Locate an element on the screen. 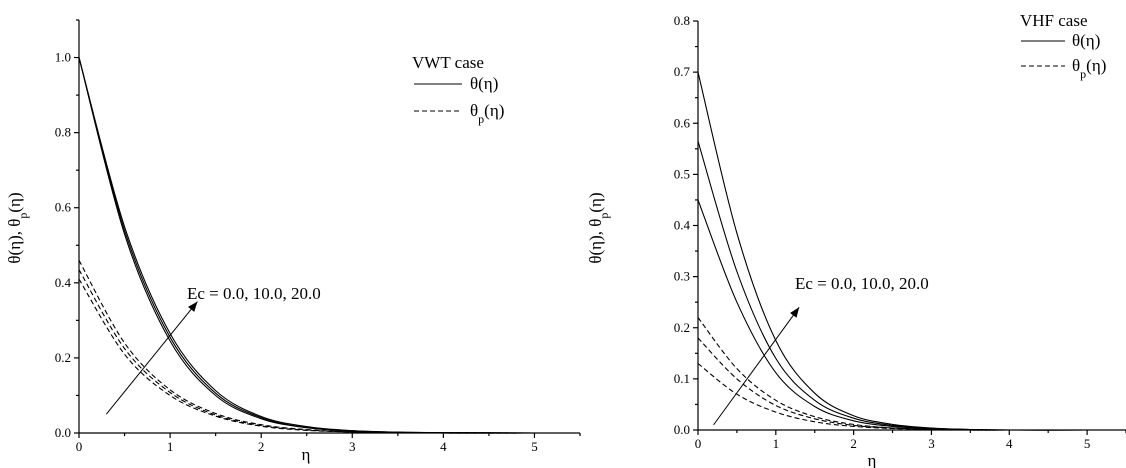 The image size is (1126, 468). y-tick-label: 0.7 is located at coordinates (682, 71).